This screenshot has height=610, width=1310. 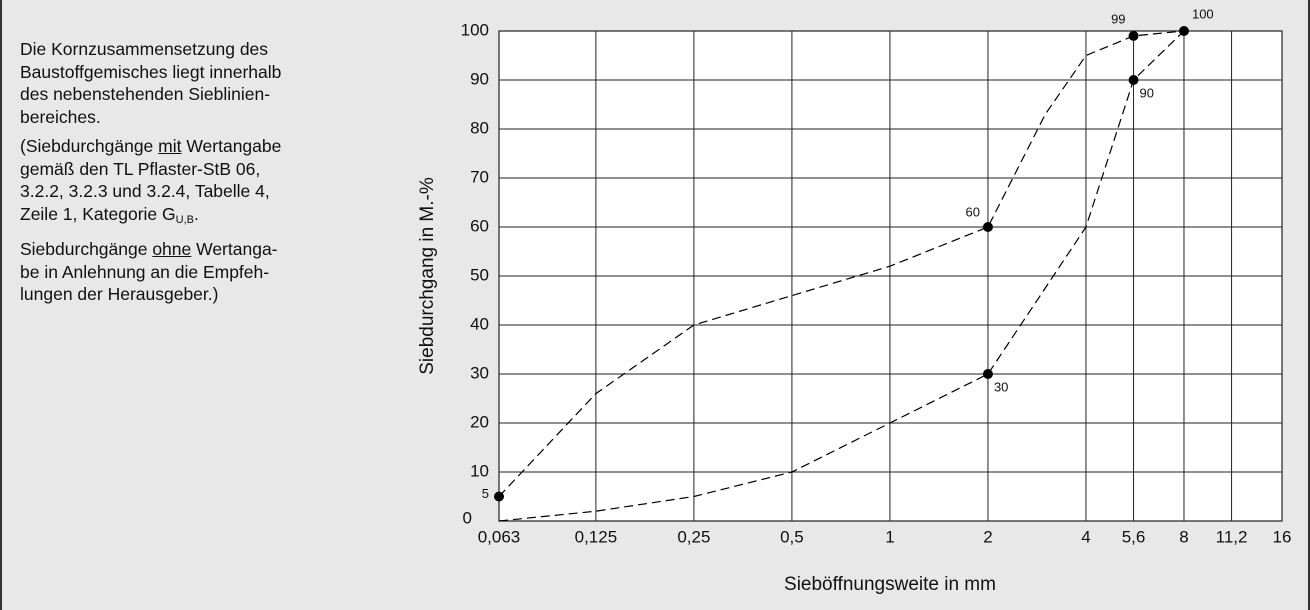 I want to click on text: be in Anlehnung an die Empfeh-, so click(x=145, y=271).